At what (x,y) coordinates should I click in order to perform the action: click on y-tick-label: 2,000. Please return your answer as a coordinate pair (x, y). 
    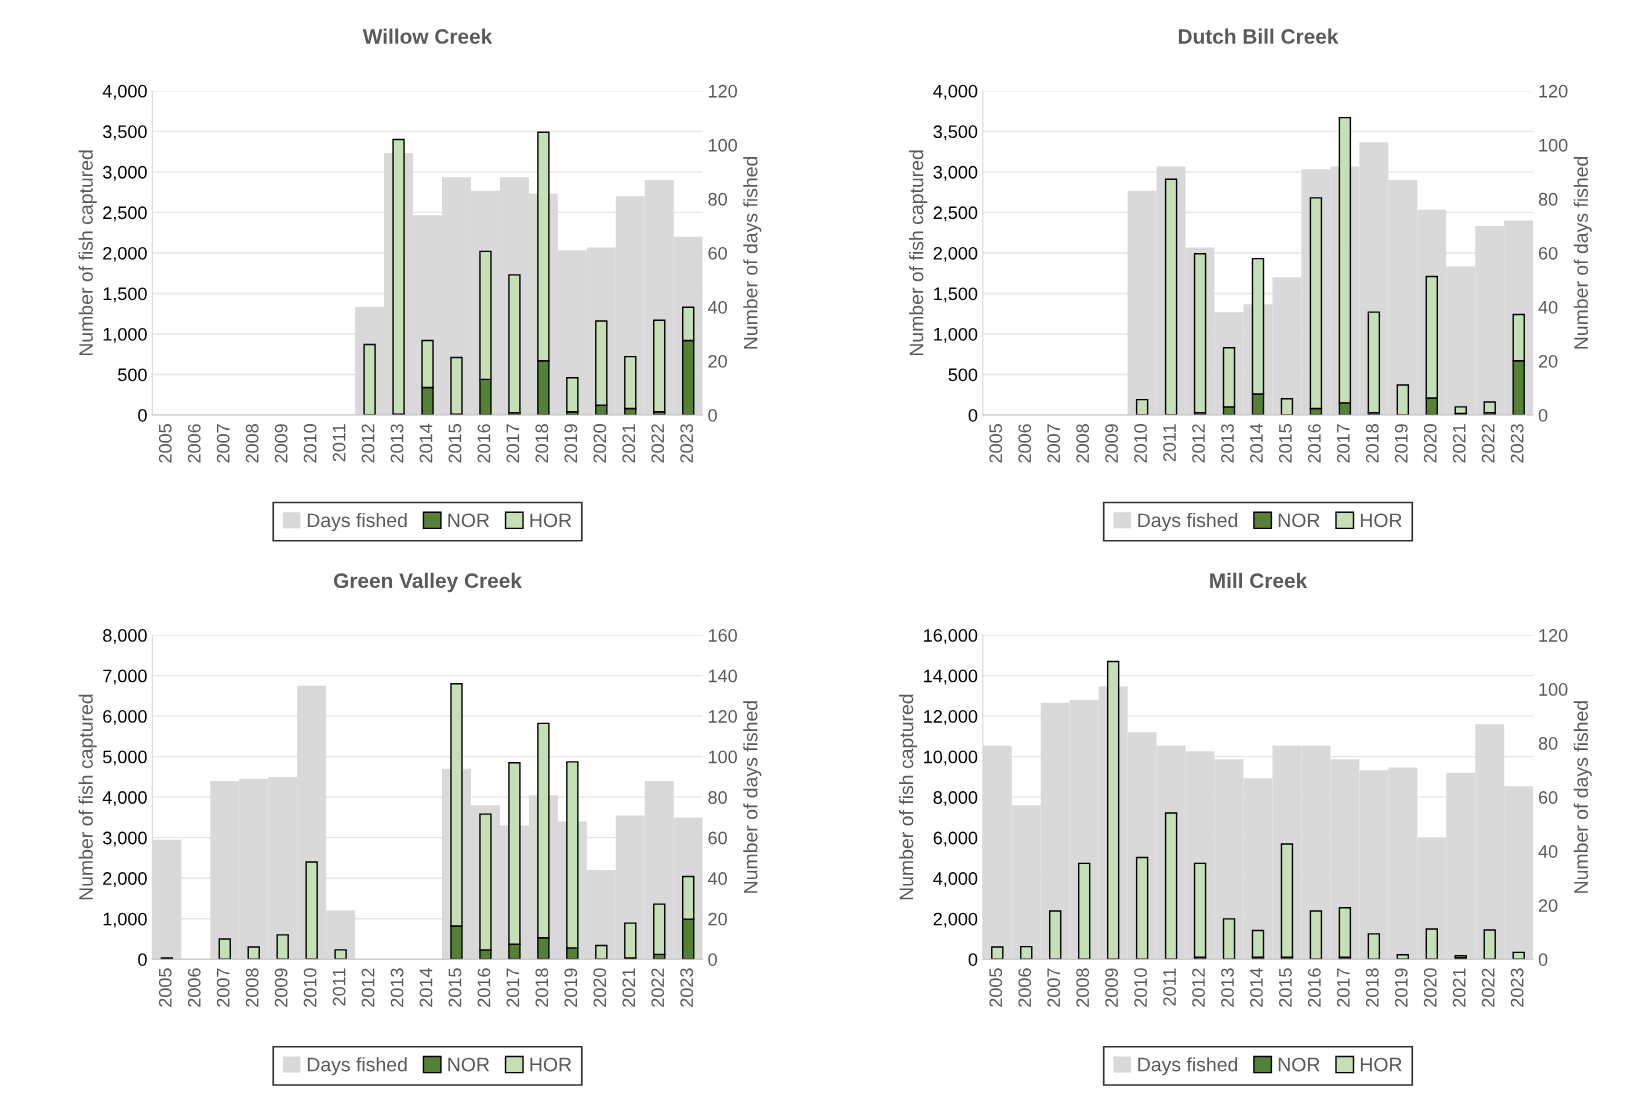
    Looking at the image, I should click on (125, 880).